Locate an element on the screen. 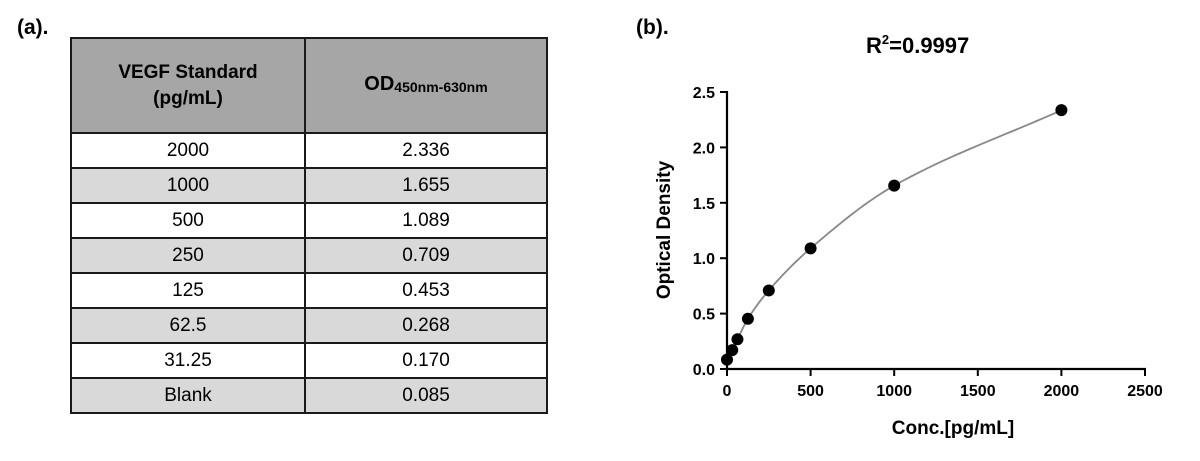  table-row: 500 1.089 is located at coordinates (309, 220).